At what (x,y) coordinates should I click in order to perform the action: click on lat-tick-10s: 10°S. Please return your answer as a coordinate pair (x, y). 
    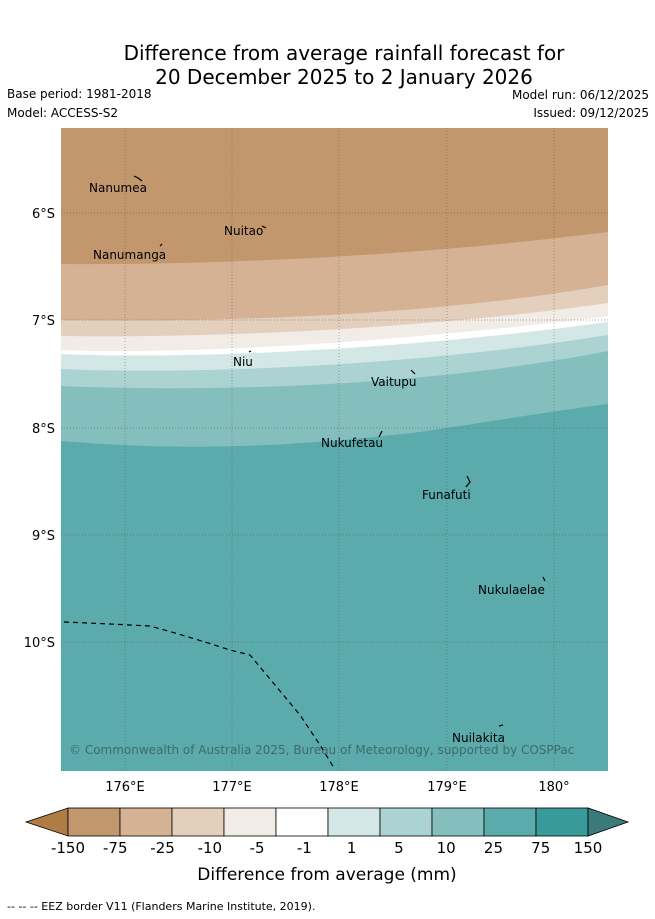
    Looking at the image, I should click on (39, 643).